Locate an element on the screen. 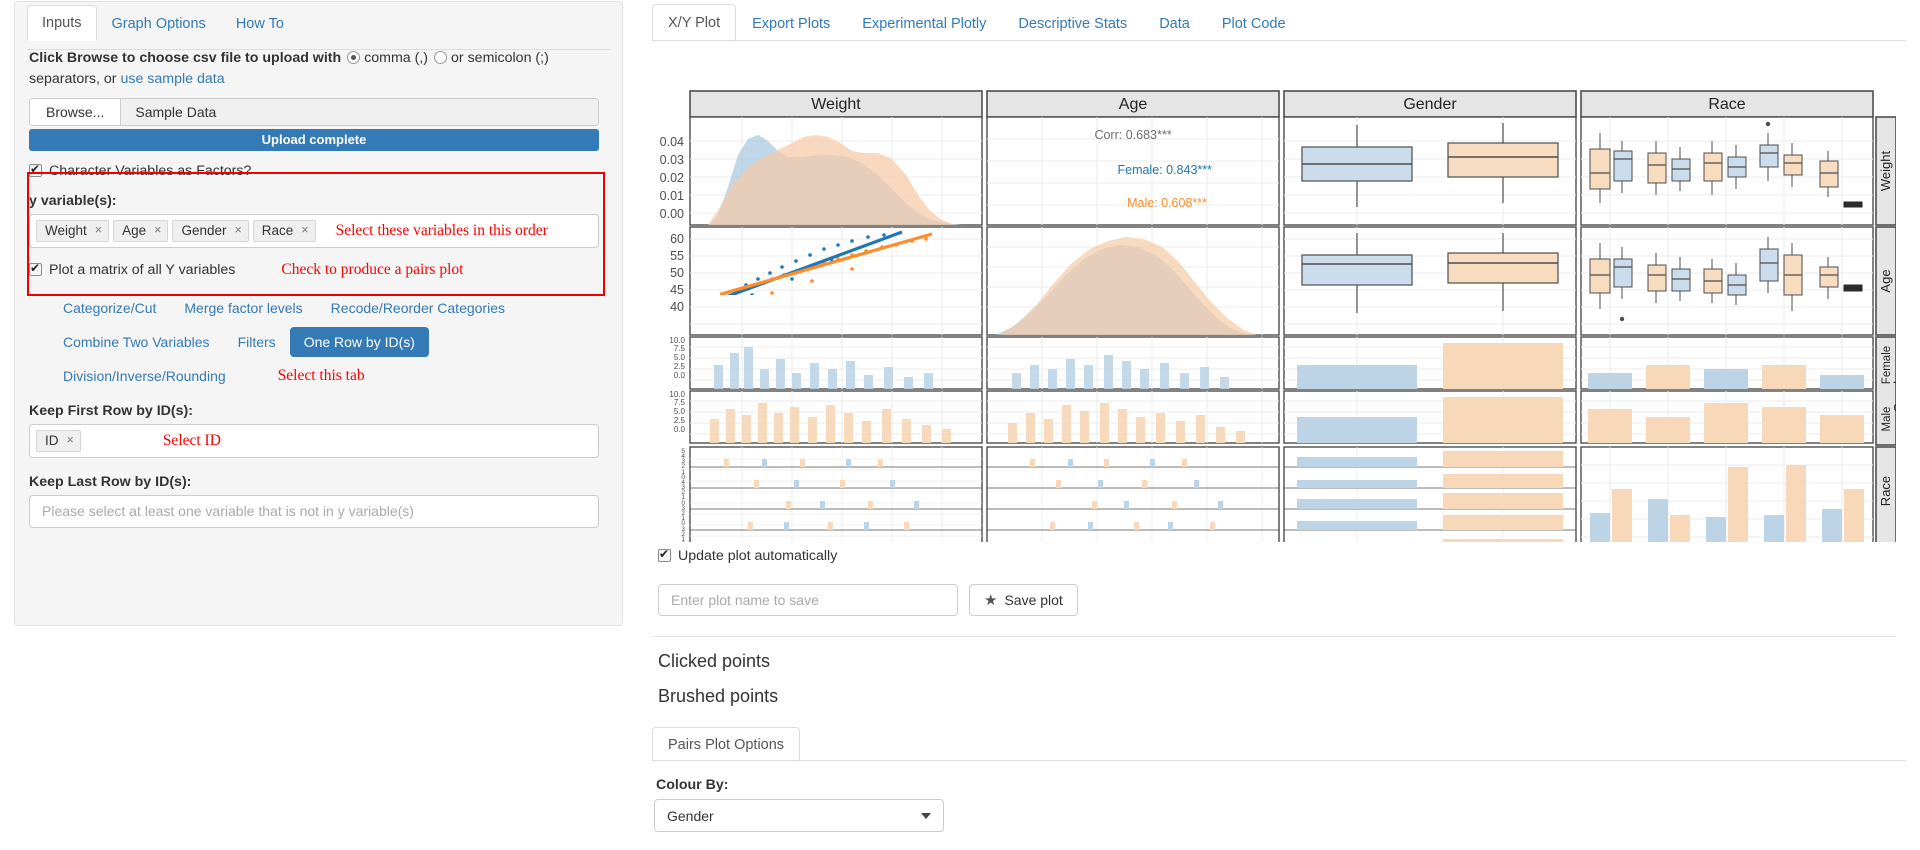  plot-name-input is located at coordinates (808, 600).